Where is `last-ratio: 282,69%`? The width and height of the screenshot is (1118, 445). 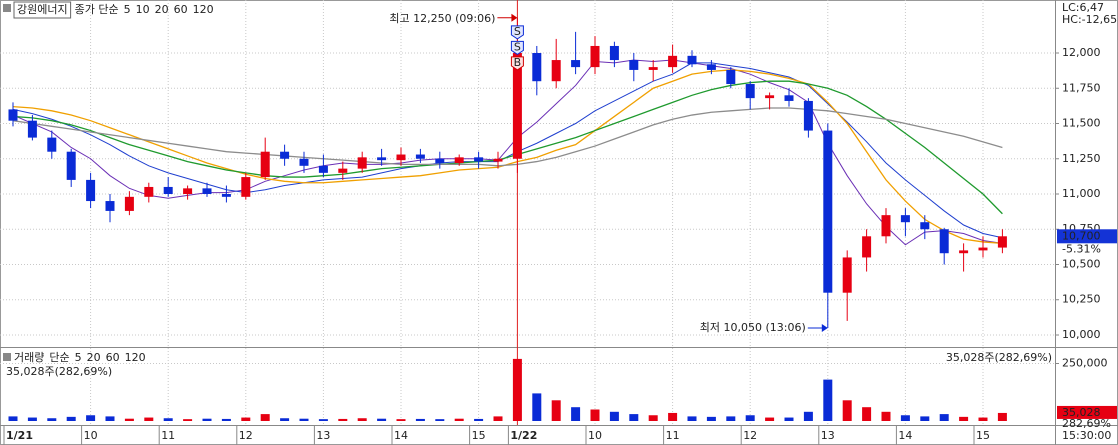
last-ratio: 282,69% is located at coordinates (1086, 423).